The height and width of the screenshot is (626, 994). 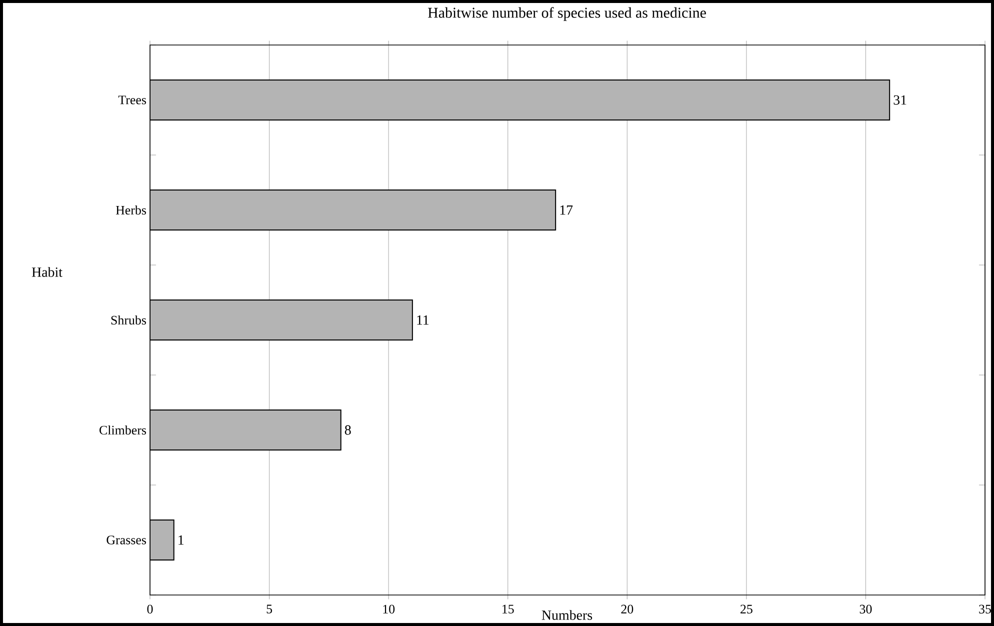 What do you see at coordinates (347, 430) in the screenshot?
I see `data-label: 8` at bounding box center [347, 430].